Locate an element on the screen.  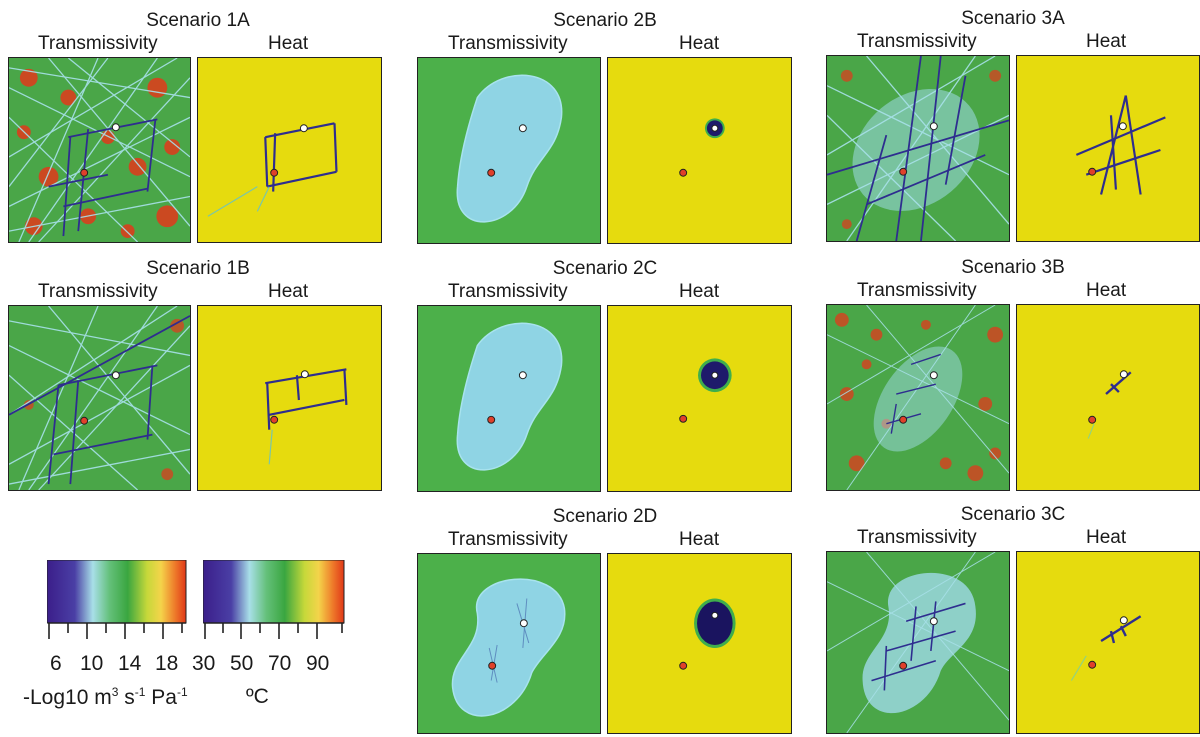
scenario-3b-heat-map is located at coordinates (1108, 397).